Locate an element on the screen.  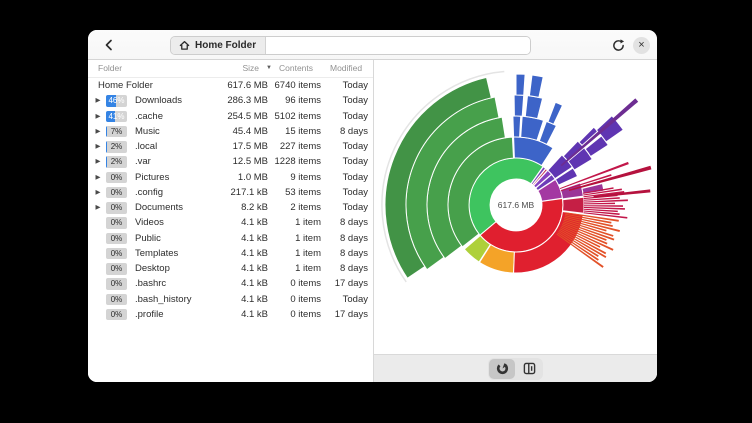
folder-name-cell: .config is located at coordinates (149, 192).